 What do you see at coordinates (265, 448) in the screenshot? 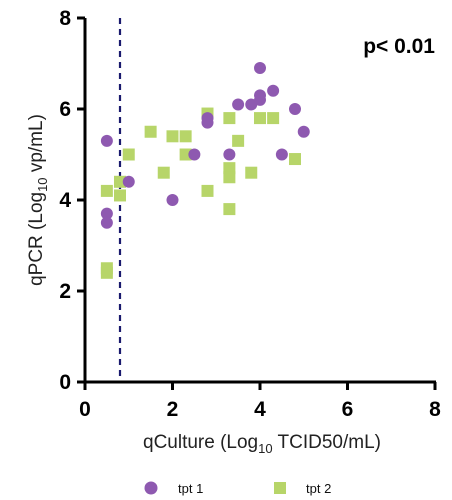
I see `x-axis-title-sub: 10` at bounding box center [265, 448].